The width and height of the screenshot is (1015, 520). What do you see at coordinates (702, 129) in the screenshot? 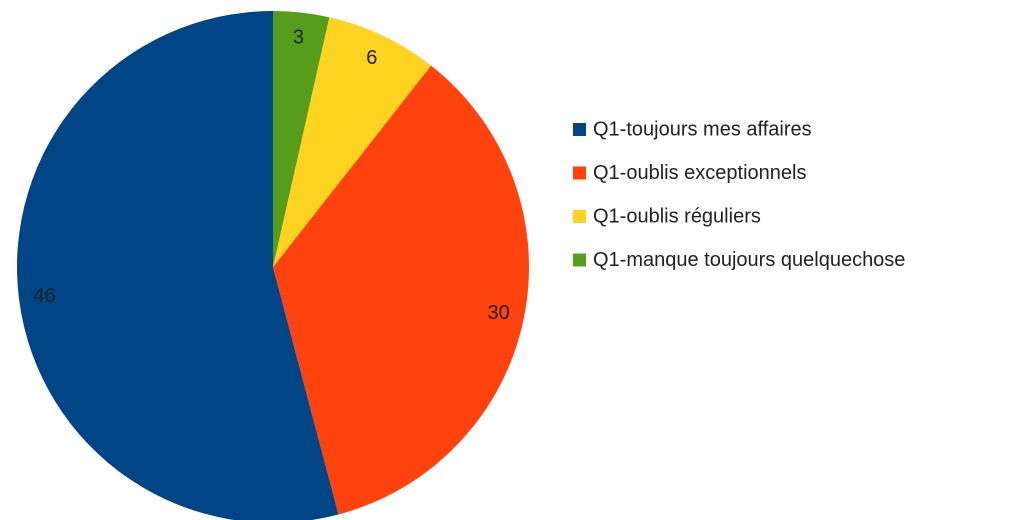
I see `legend-label: Q1-toujours mes affaires` at bounding box center [702, 129].